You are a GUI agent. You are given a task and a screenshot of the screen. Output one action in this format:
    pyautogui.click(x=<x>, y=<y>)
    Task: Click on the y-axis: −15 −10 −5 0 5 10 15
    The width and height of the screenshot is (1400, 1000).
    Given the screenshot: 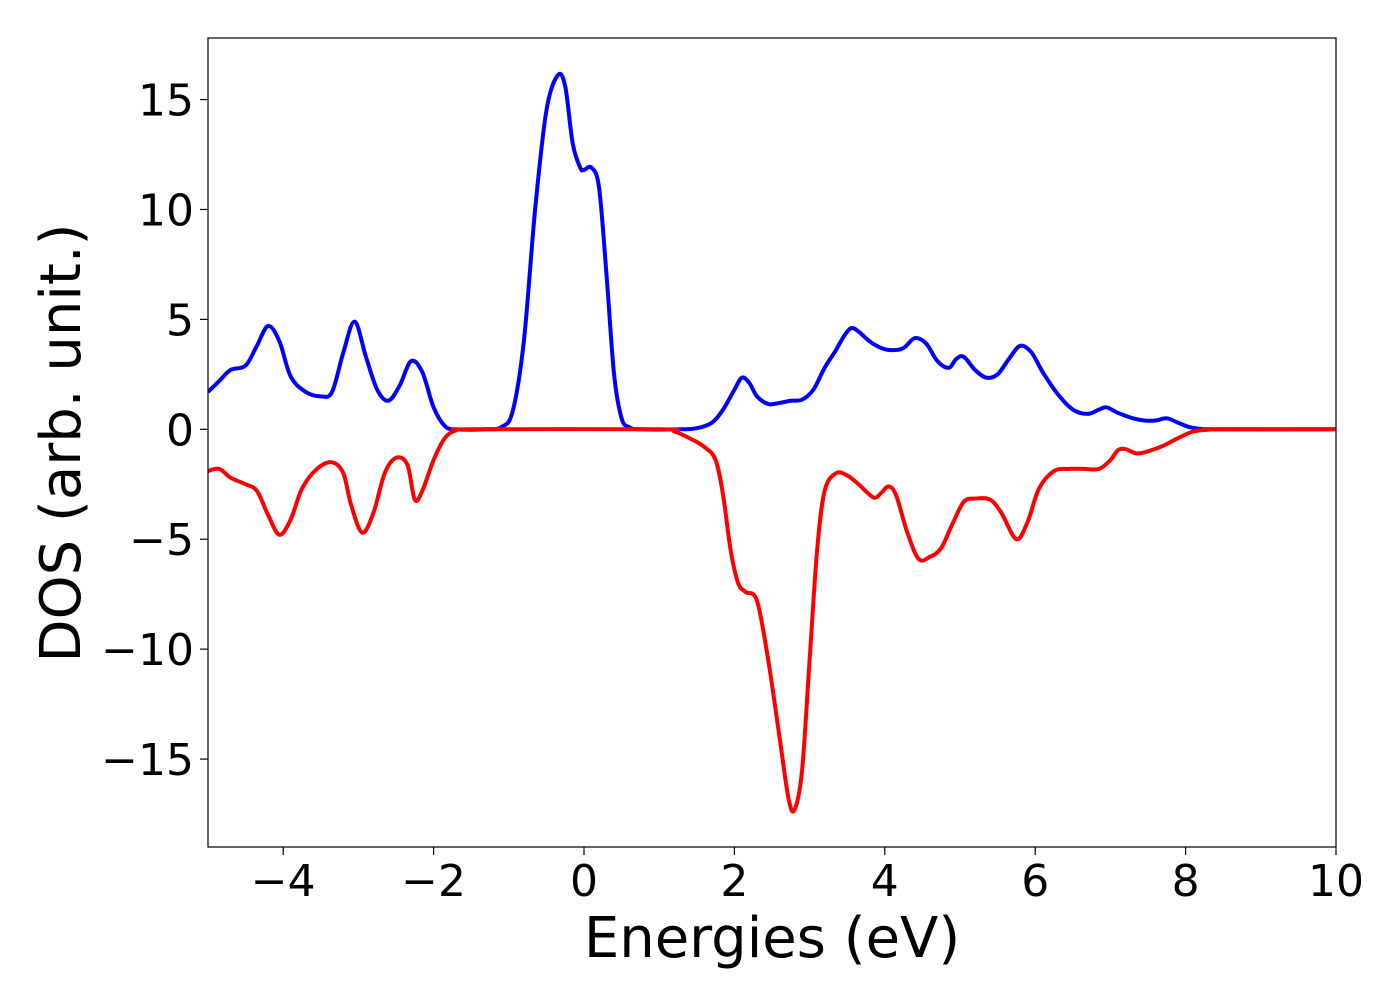 What is the action you would take?
    pyautogui.click(x=154, y=431)
    